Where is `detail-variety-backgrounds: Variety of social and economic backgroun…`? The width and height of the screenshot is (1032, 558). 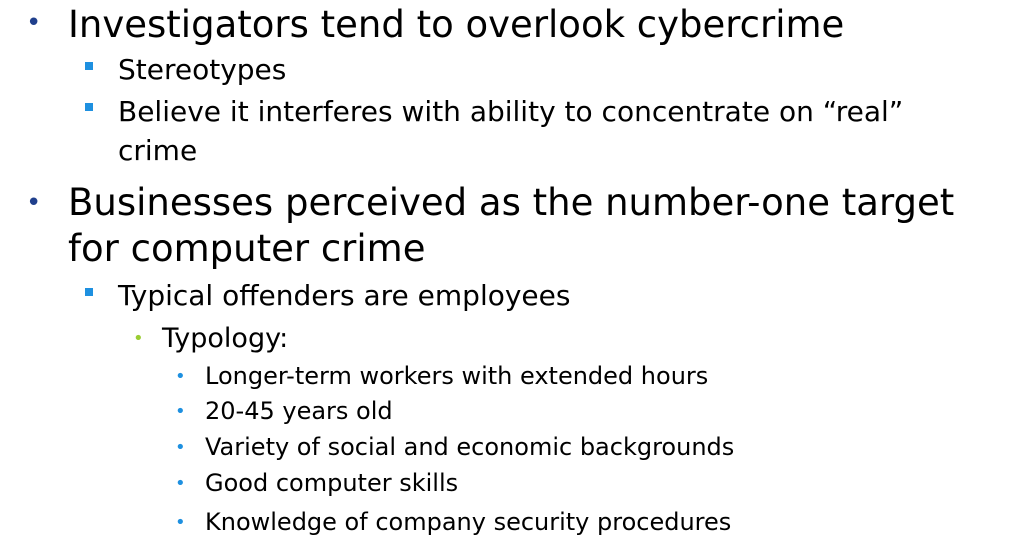
detail-variety-backgrounds: Variety of social and economic backgroun… is located at coordinates (470, 447).